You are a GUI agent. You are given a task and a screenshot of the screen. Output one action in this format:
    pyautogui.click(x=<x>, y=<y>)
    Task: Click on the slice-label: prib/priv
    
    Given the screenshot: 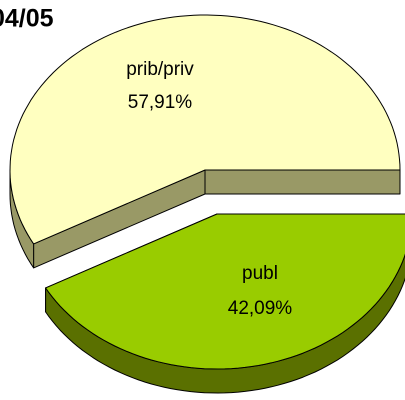 What is the action you would take?
    pyautogui.click(x=160, y=69)
    